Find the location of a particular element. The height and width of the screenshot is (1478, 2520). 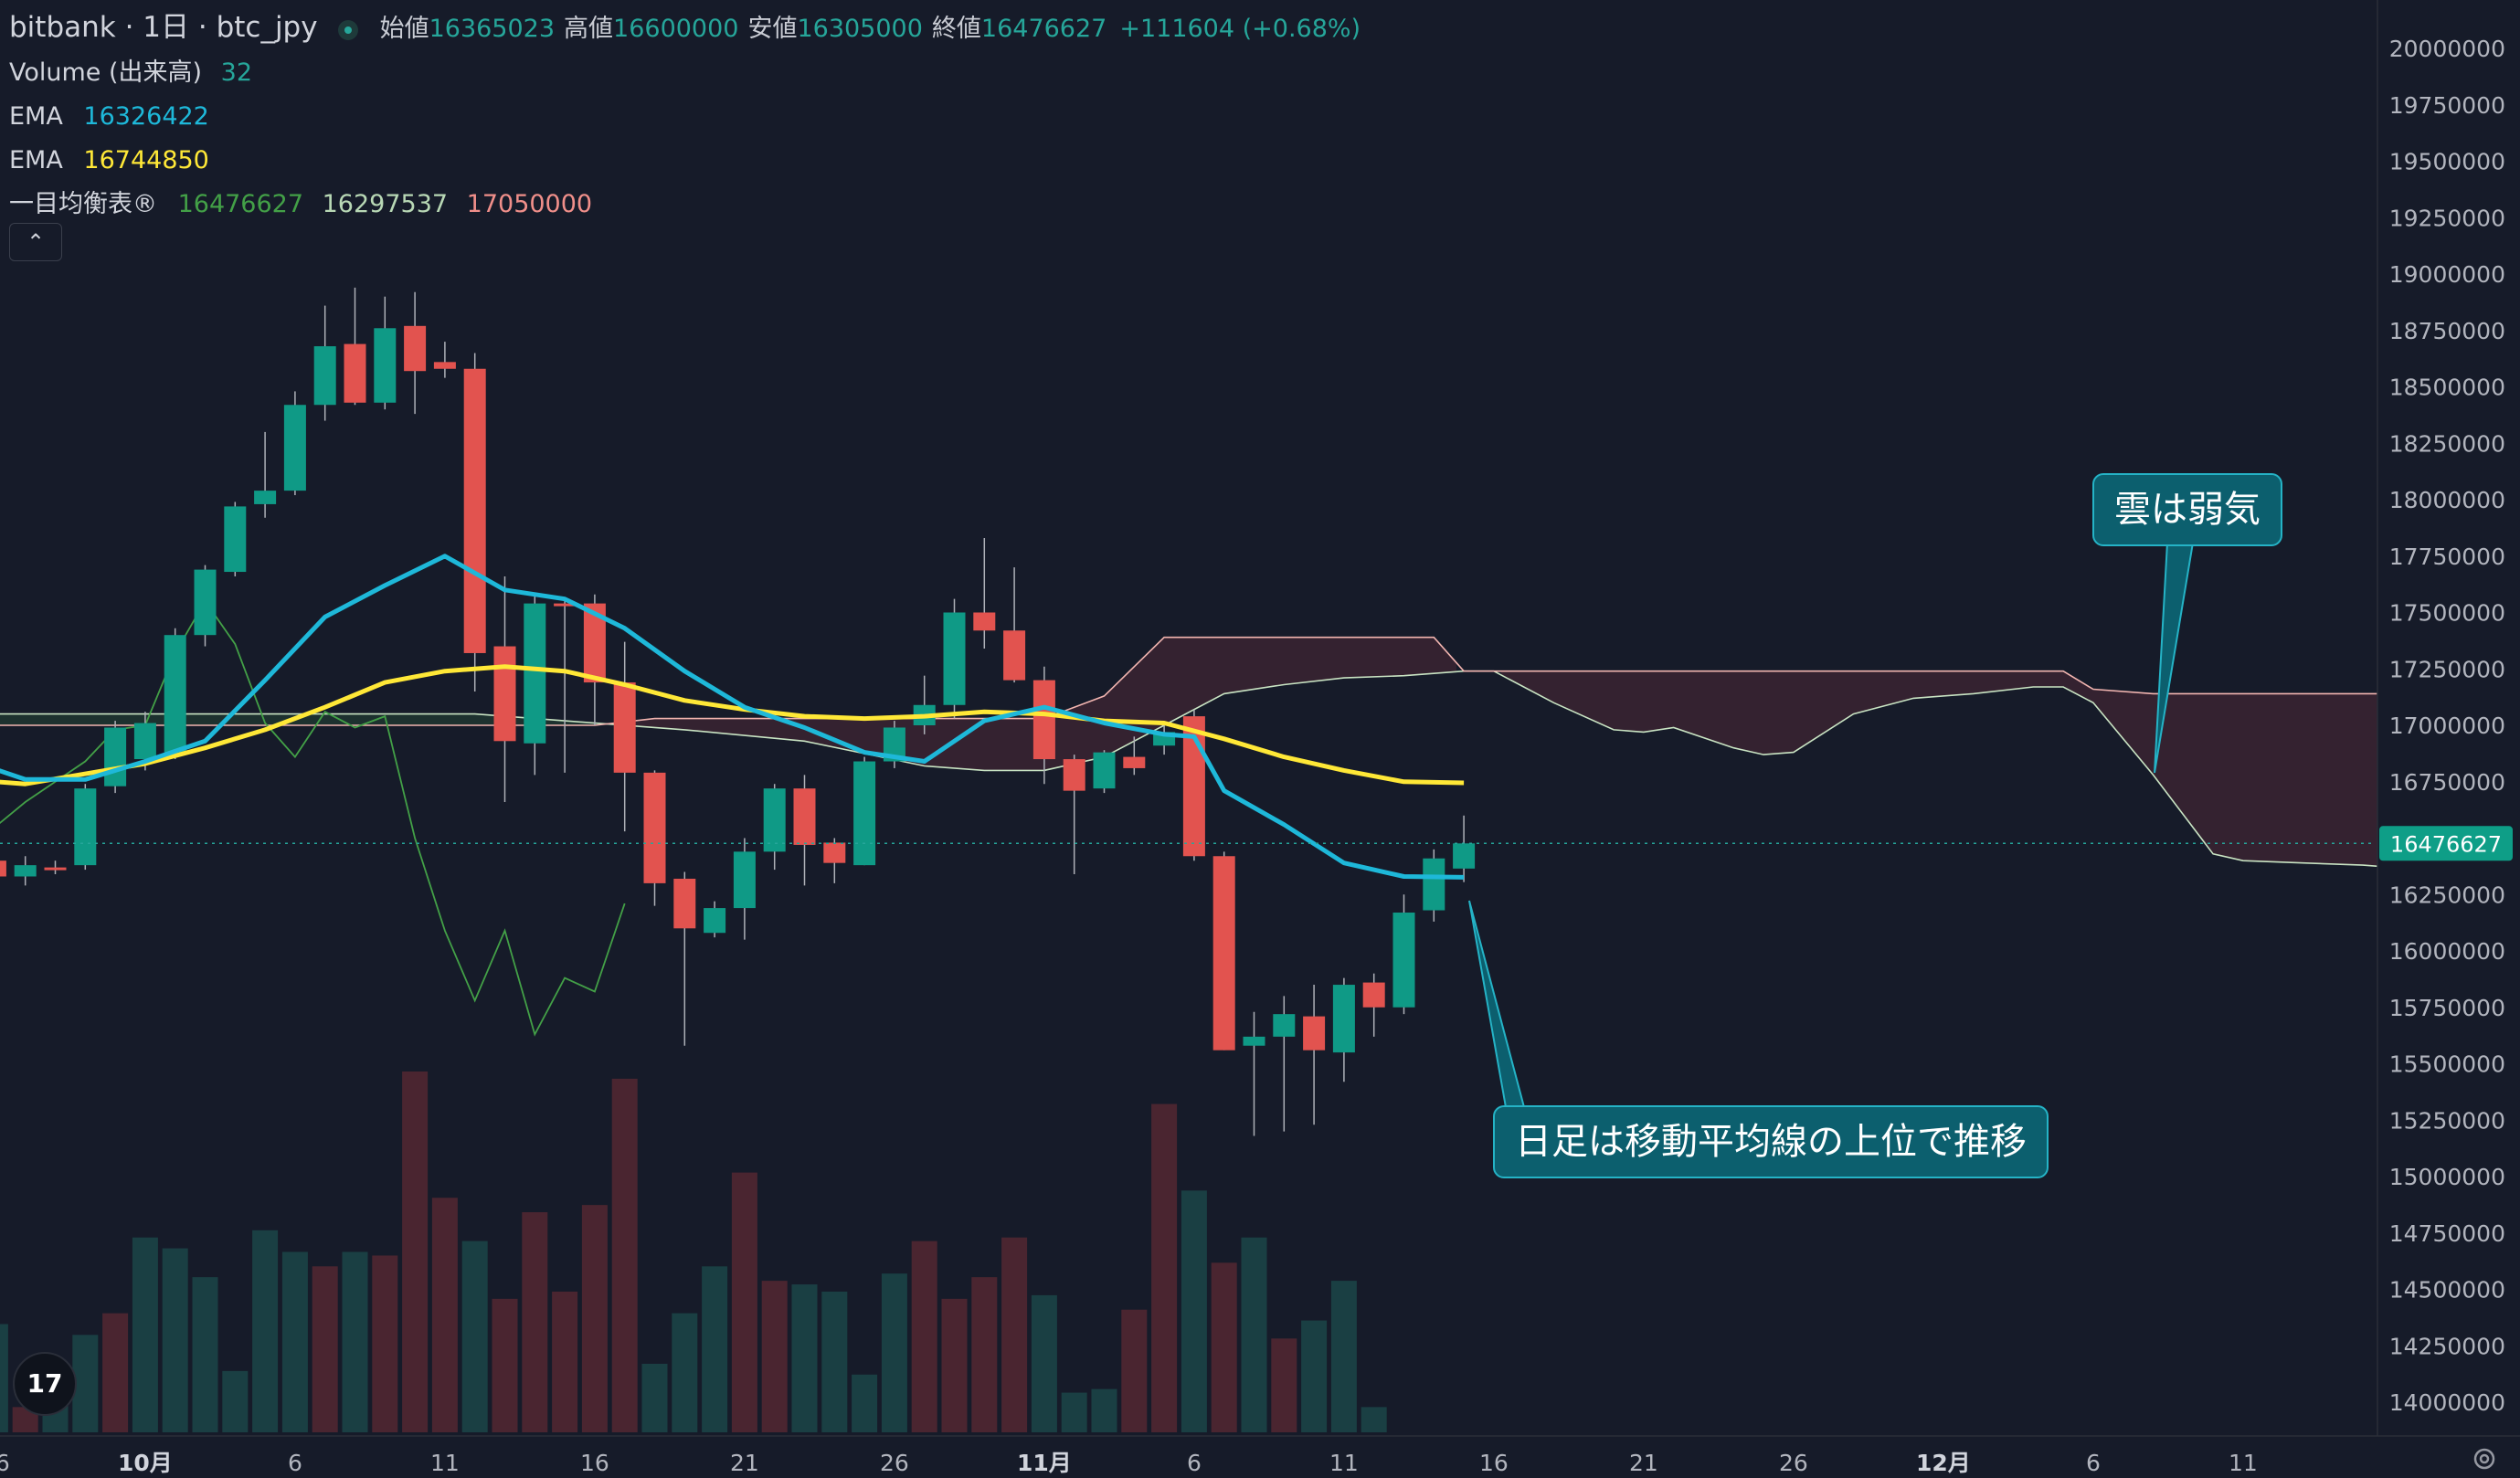

tradingview-logo-icon: 17 is located at coordinates (45, 1384).